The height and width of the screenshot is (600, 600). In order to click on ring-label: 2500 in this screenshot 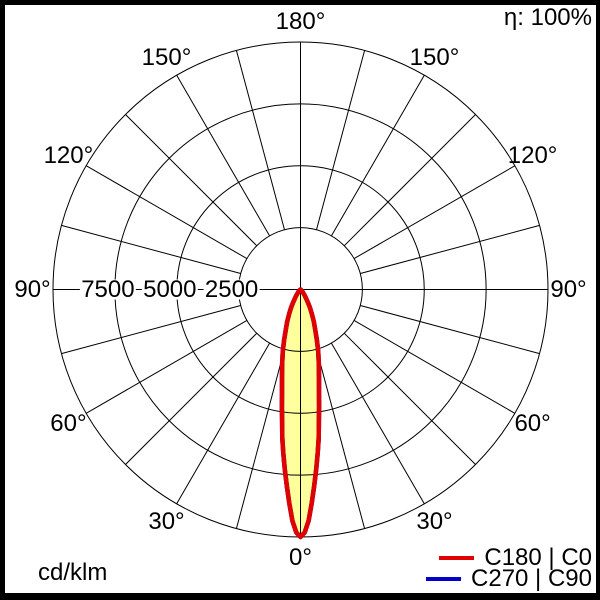, I will do `click(231, 289)`.